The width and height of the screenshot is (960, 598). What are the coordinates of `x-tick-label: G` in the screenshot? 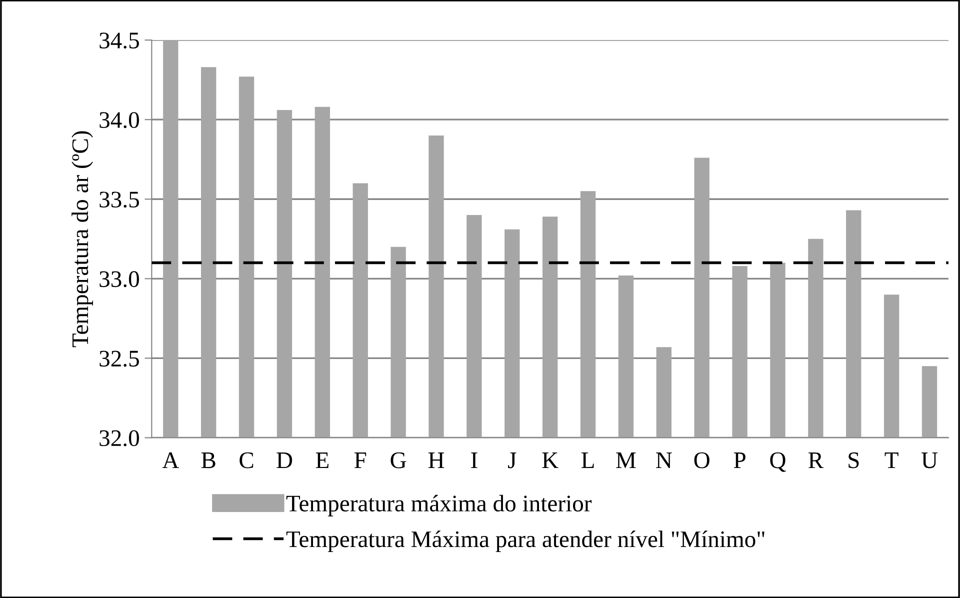 It's located at (398, 460).